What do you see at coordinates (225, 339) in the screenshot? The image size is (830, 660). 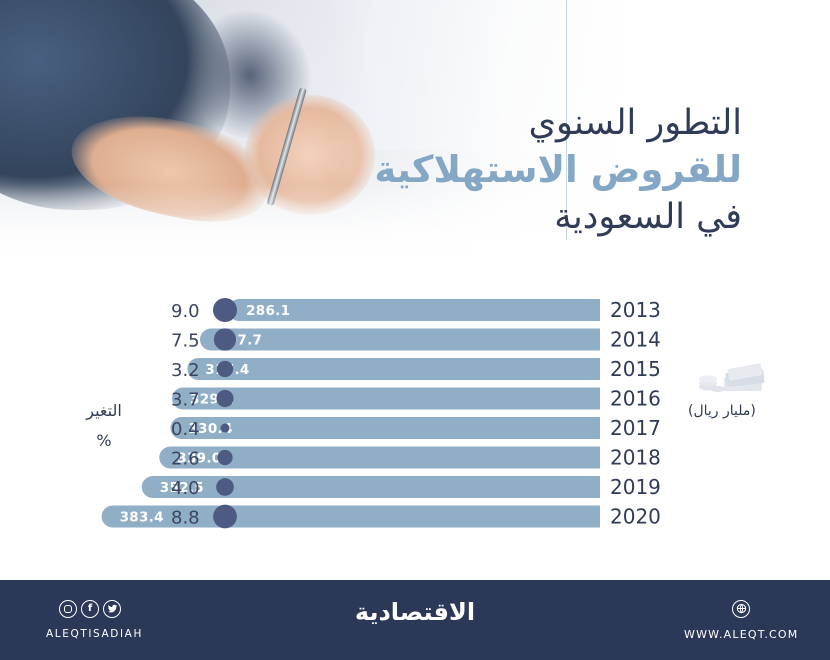 I see `change-bubble-2014` at bounding box center [225, 339].